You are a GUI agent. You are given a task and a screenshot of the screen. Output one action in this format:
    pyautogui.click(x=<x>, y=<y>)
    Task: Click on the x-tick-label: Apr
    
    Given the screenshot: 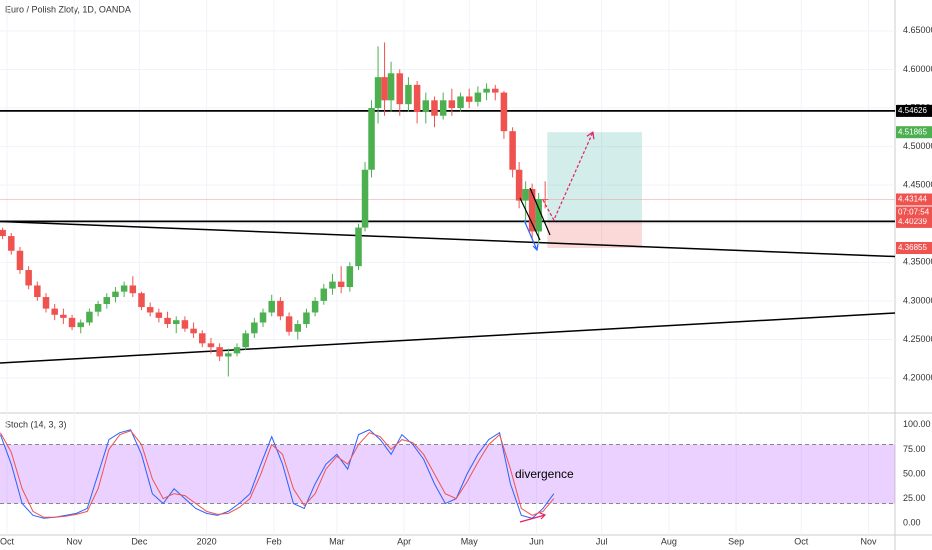 What is the action you would take?
    pyautogui.click(x=404, y=541)
    